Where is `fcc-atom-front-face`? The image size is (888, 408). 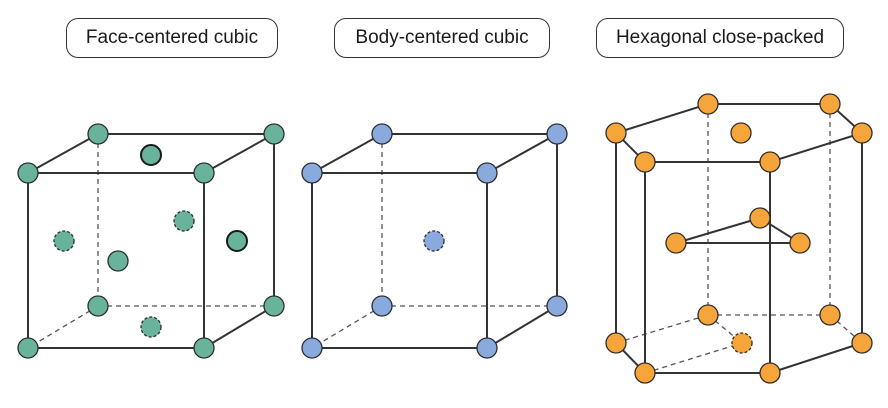 fcc-atom-front-face is located at coordinates (184, 221).